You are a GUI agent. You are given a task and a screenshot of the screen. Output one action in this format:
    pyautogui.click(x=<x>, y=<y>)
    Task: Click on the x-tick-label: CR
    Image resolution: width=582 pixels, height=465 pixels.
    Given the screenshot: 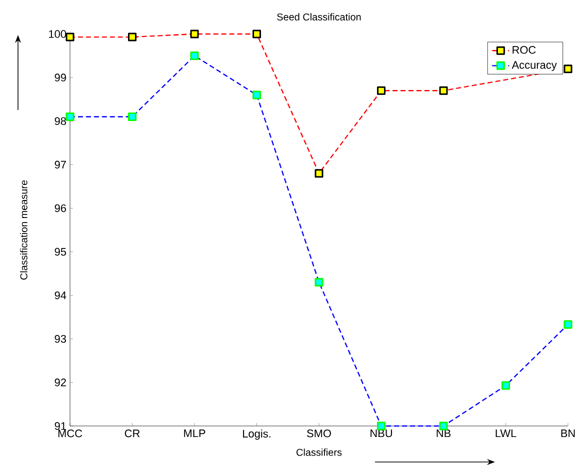 What is the action you would take?
    pyautogui.click(x=132, y=434)
    